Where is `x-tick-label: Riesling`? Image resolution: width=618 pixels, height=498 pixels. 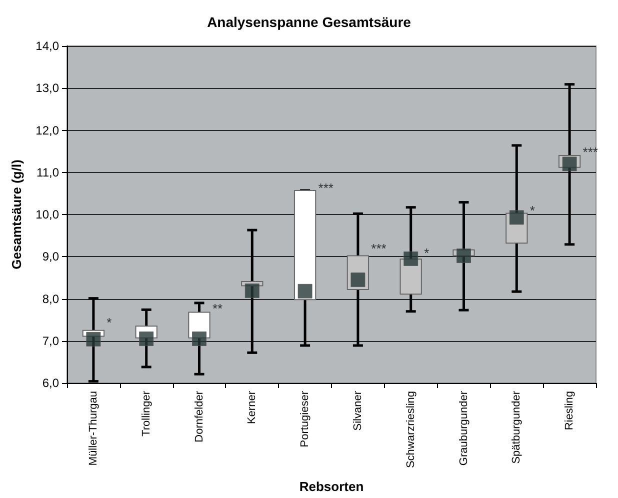
x-tick-label: Riesling is located at coordinates (570, 410).